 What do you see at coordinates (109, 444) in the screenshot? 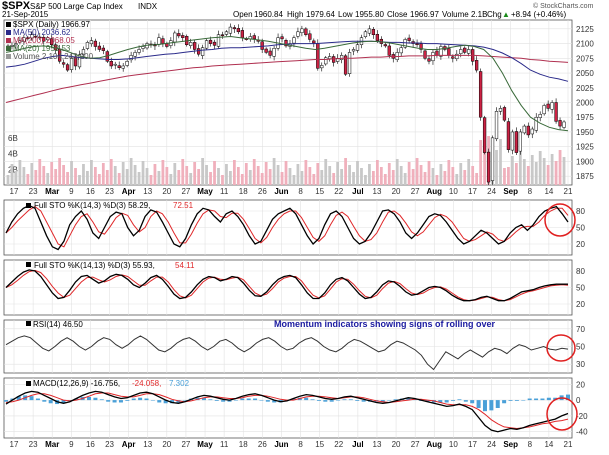
I see `xaxis-bottom-label: 23` at bounding box center [109, 444].